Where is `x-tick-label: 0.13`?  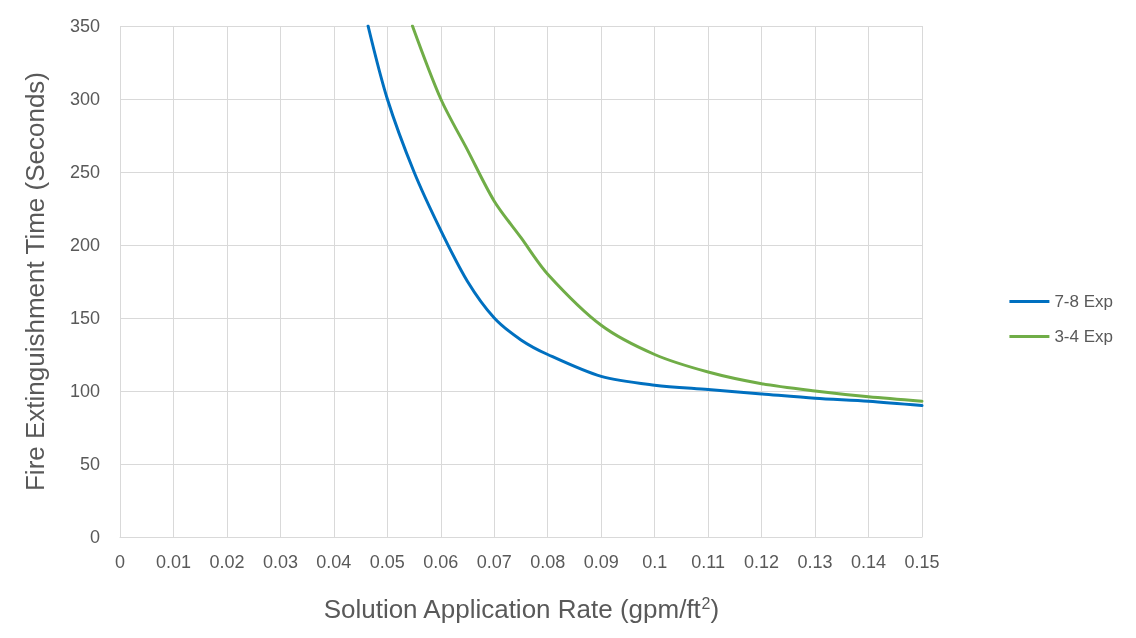
x-tick-label: 0.13 is located at coordinates (815, 562).